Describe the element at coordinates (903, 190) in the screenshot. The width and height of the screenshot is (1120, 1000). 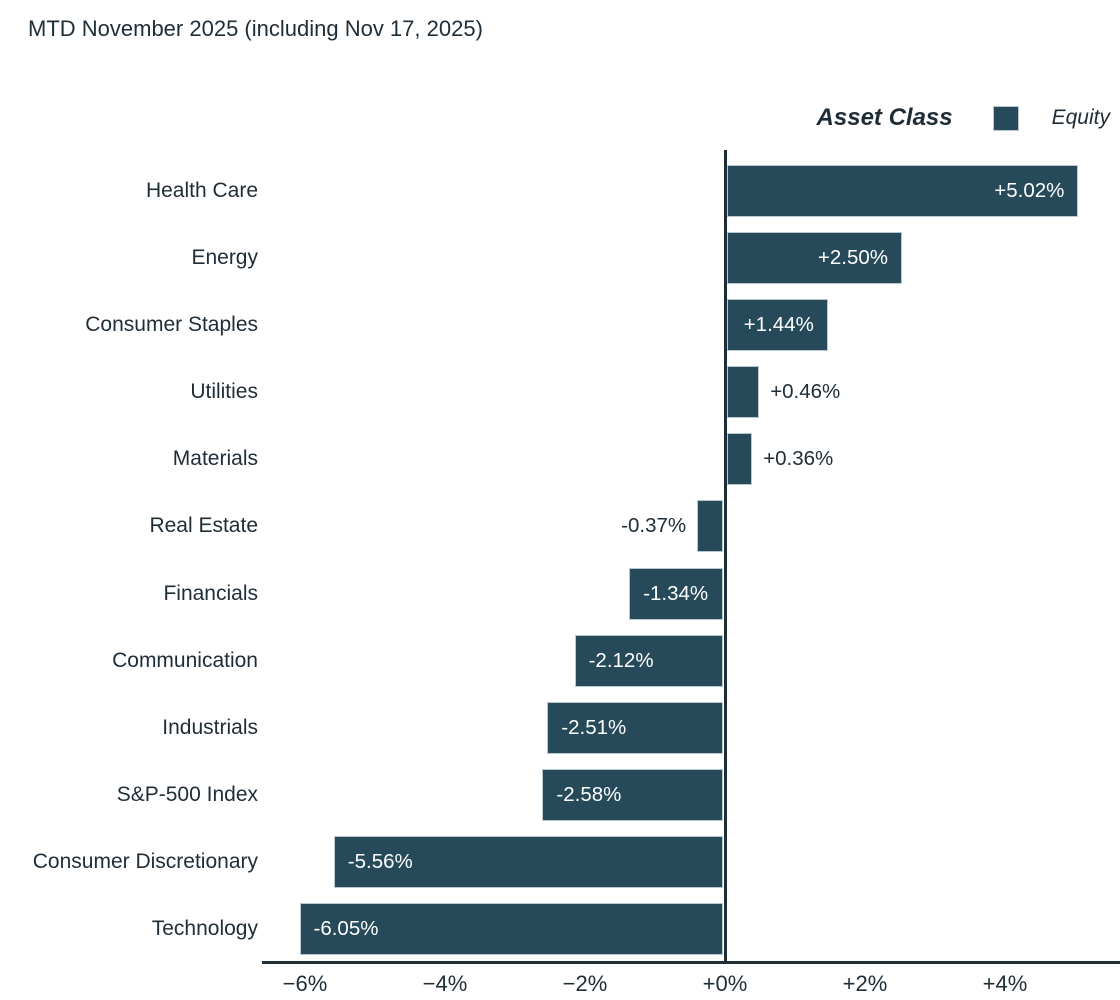
I see `bar-health-care` at that location.